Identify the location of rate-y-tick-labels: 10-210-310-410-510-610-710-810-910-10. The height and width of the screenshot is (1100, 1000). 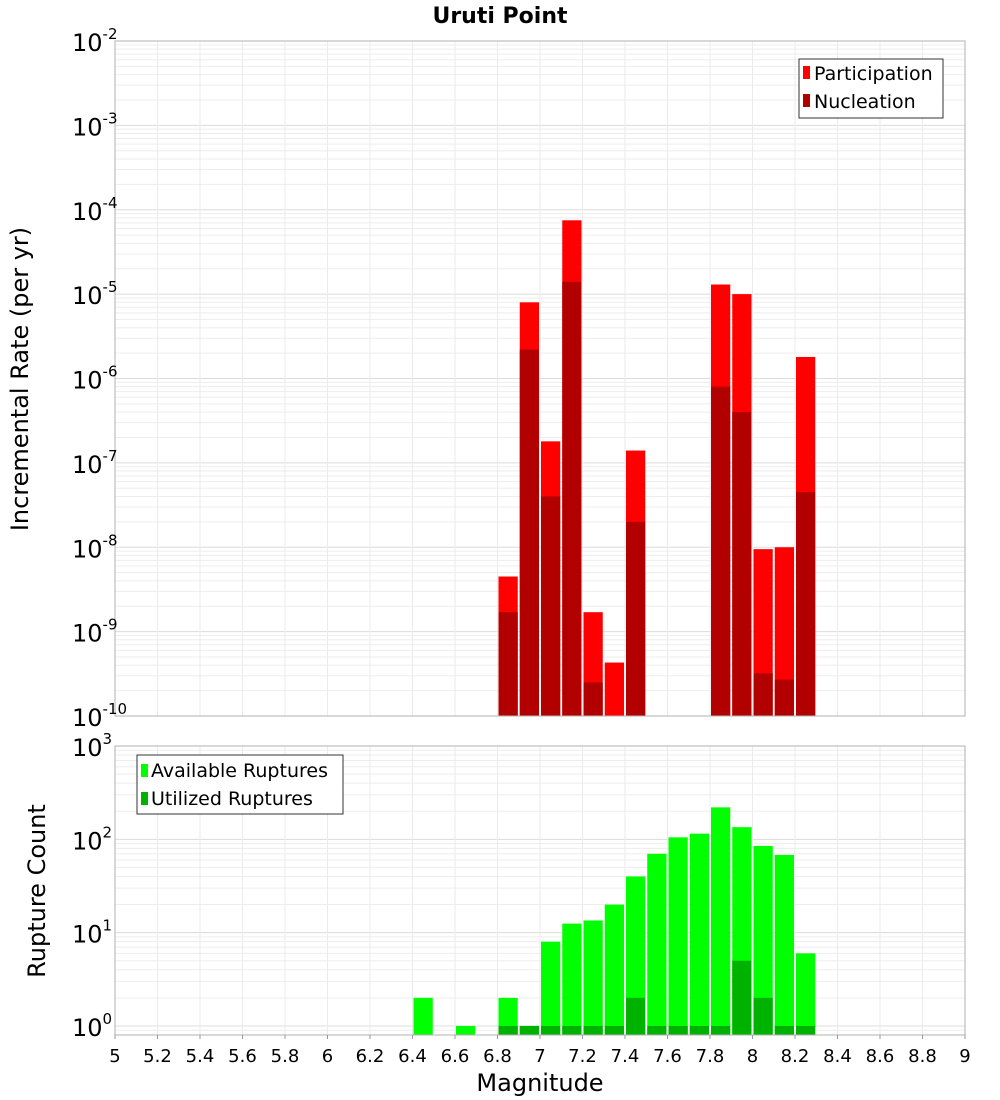
(99, 378).